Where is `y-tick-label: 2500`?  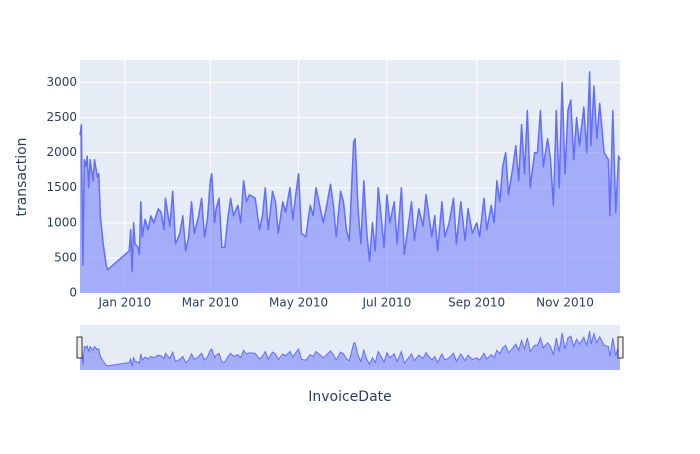
y-tick-label: 2500 is located at coordinates (61, 117).